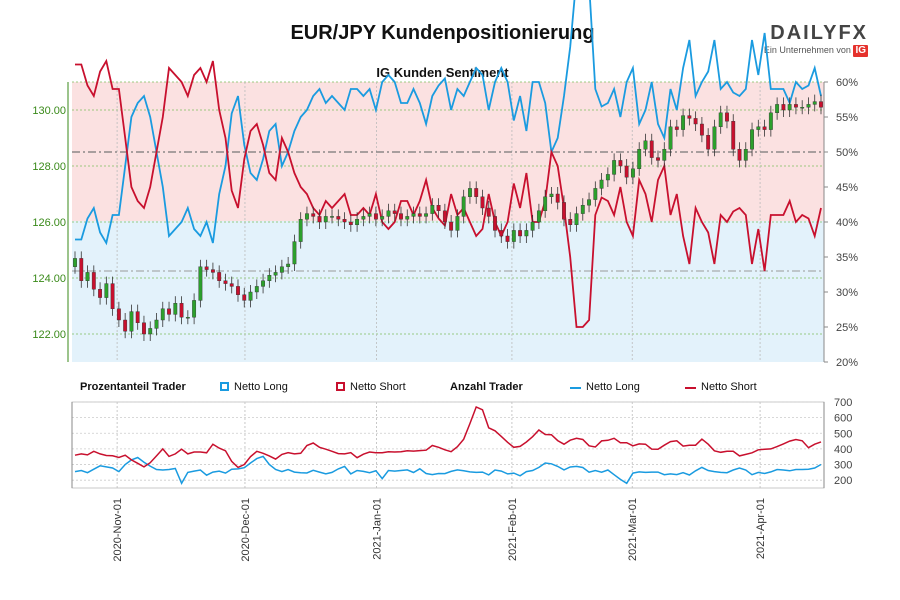  I want to click on pct-tick-label: 45%, so click(847, 188).